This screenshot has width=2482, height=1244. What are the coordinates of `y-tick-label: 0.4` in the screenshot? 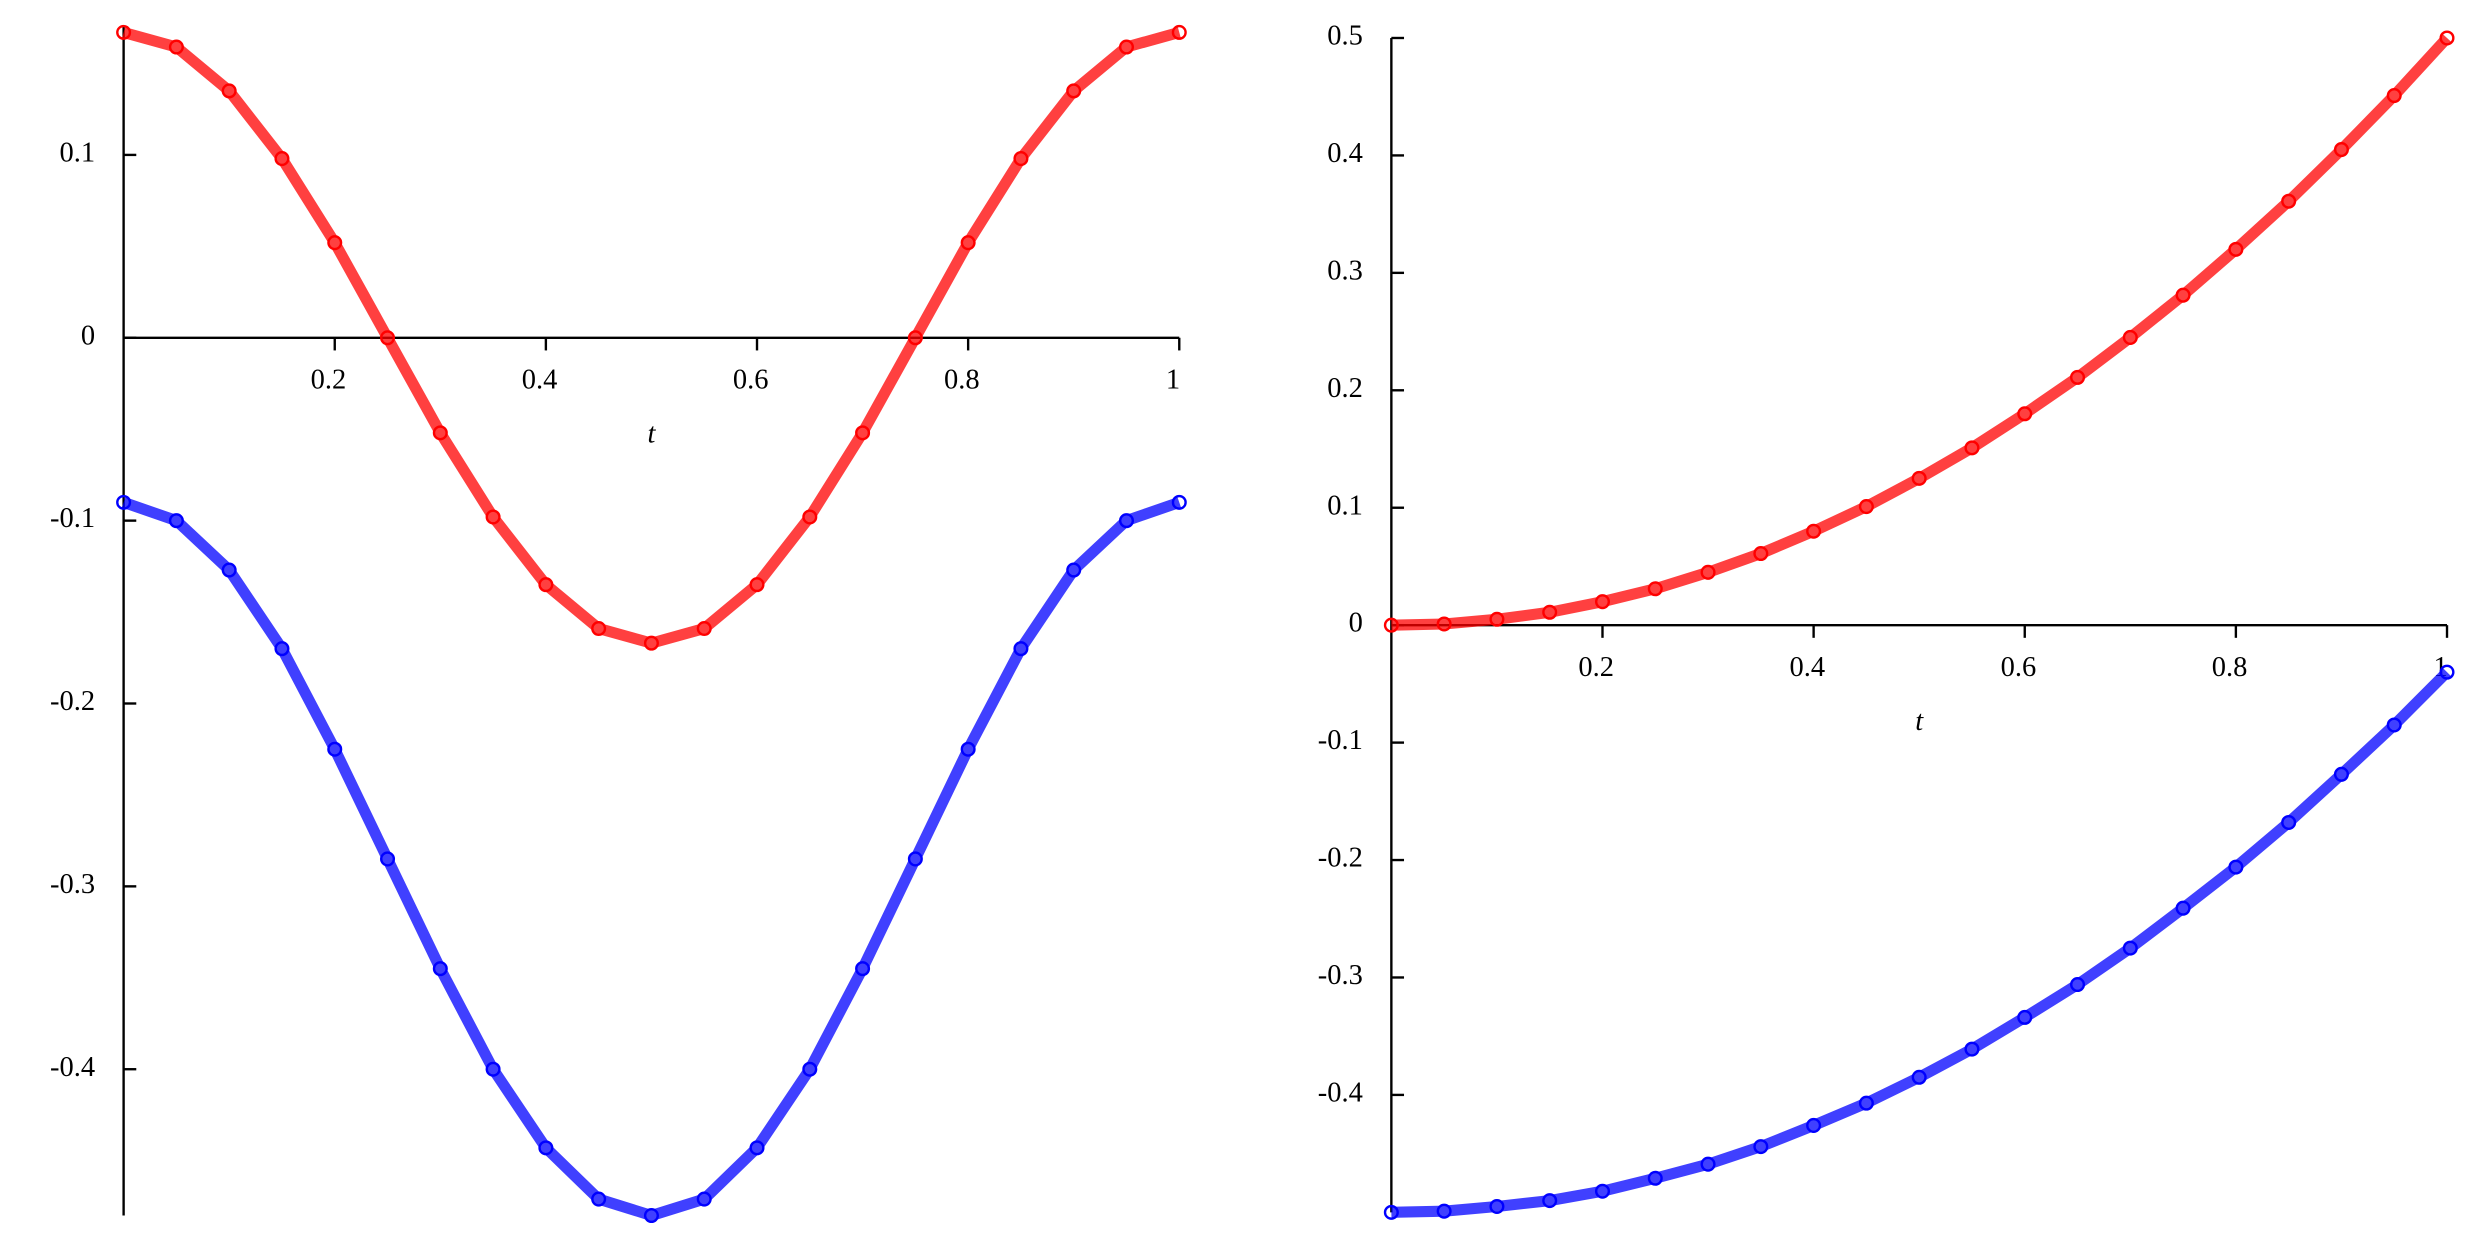 It's located at (1345, 153).